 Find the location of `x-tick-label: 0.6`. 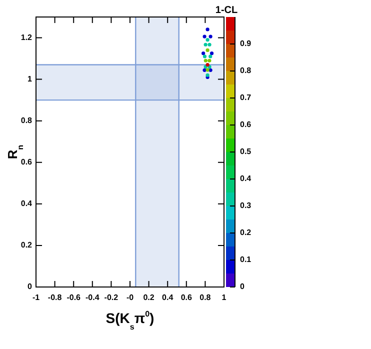

x-tick-label: 0.6 is located at coordinates (186, 297).